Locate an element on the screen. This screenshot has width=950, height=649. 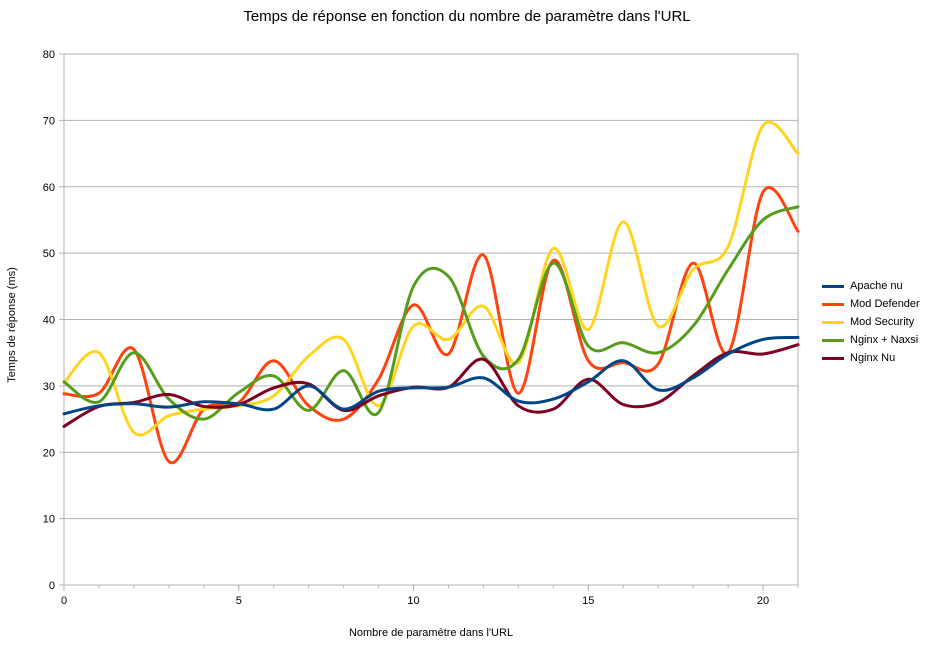
y-tick-label: 20 is located at coordinates (49, 453).